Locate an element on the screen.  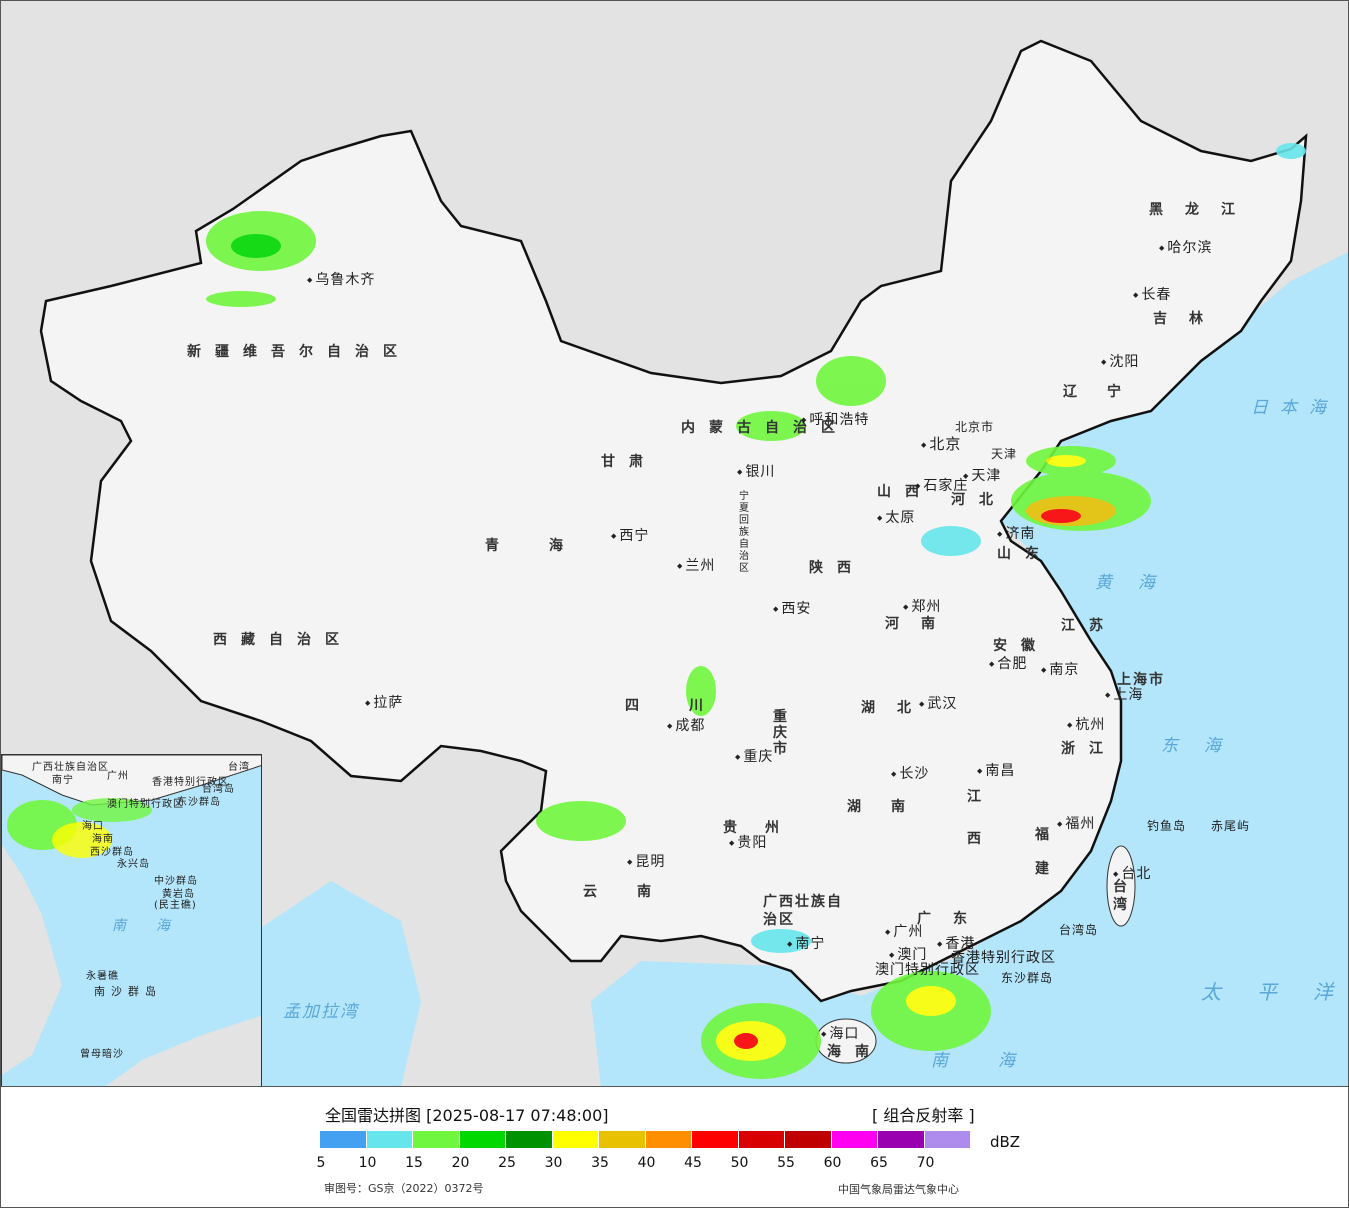
inset-label: 南沙群岛 is located at coordinates (128, 991).